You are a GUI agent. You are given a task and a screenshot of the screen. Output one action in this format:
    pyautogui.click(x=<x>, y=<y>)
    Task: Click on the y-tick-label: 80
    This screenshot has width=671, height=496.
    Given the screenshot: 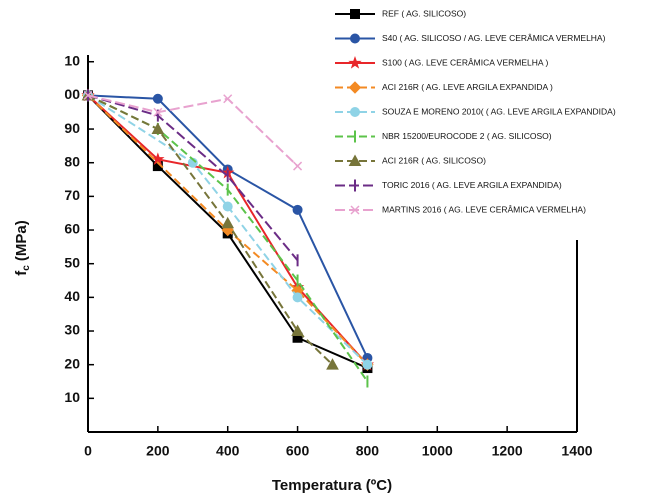 What is the action you would take?
    pyautogui.click(x=72, y=161)
    